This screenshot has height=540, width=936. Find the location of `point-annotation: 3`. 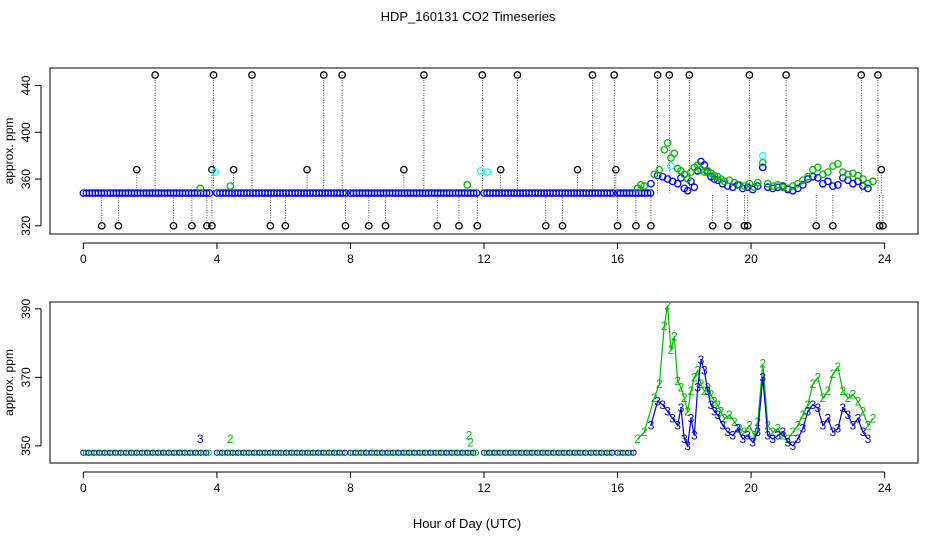

point-annotation: 3 is located at coordinates (200, 439).